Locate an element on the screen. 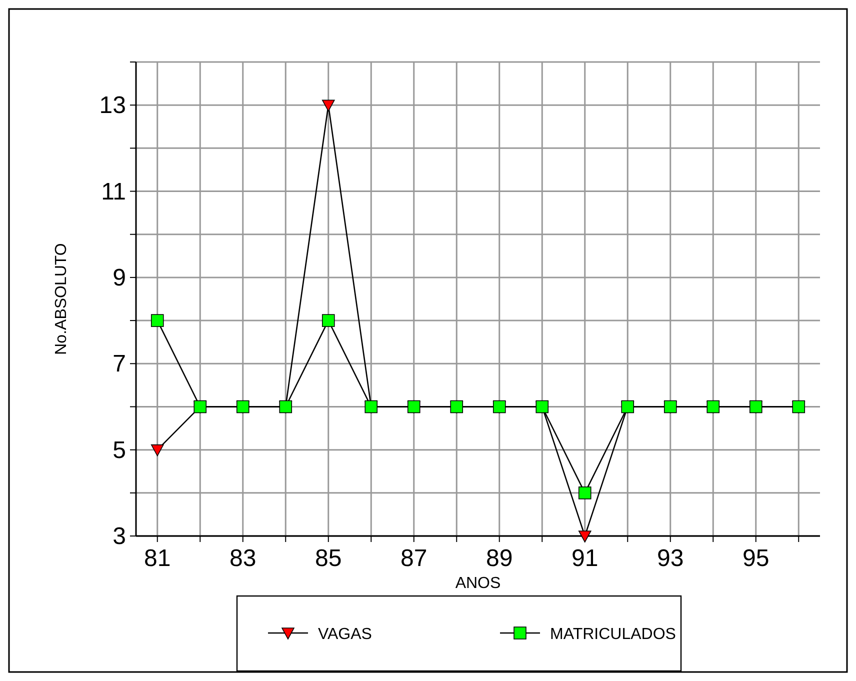 This screenshot has height=681, width=856. y-tick-label: 7 is located at coordinates (119, 364).